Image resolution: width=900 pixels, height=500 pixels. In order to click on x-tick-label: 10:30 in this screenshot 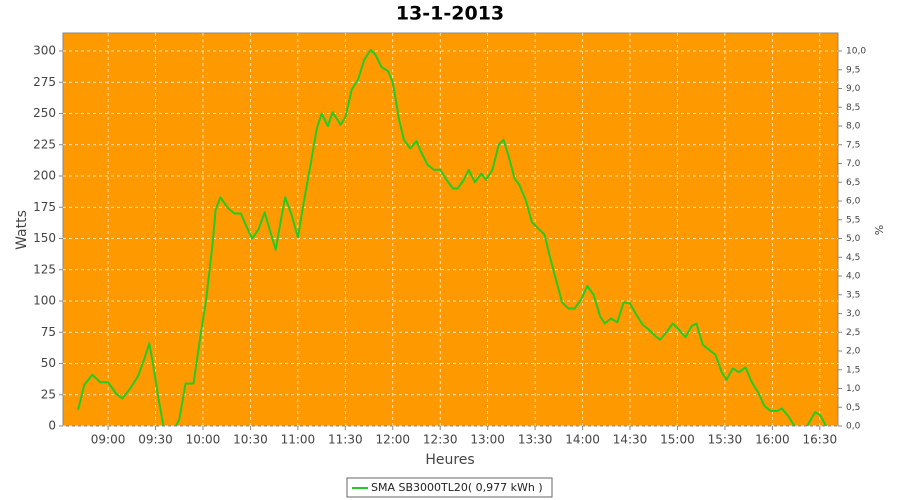, I will do `click(250, 440)`.